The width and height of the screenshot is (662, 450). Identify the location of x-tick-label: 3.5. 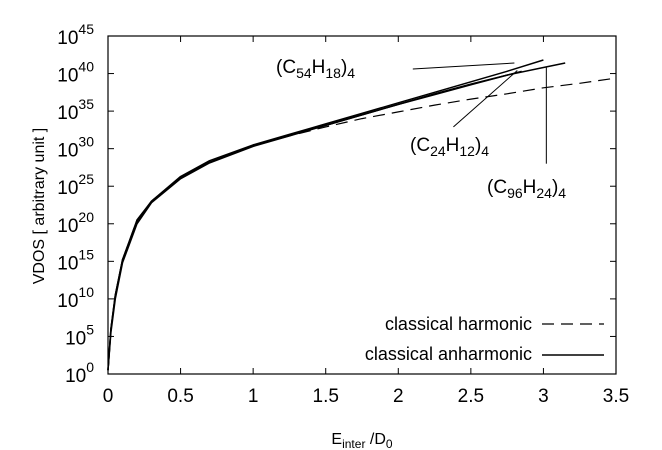
(616, 396).